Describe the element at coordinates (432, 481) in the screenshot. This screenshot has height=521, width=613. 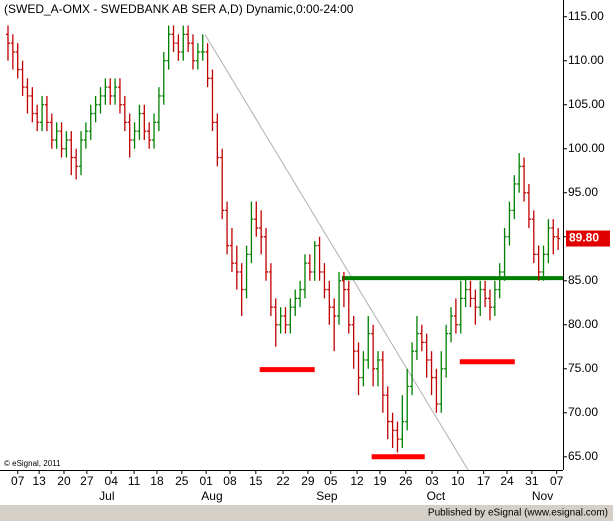
I see `x-tick-label: 03` at that location.